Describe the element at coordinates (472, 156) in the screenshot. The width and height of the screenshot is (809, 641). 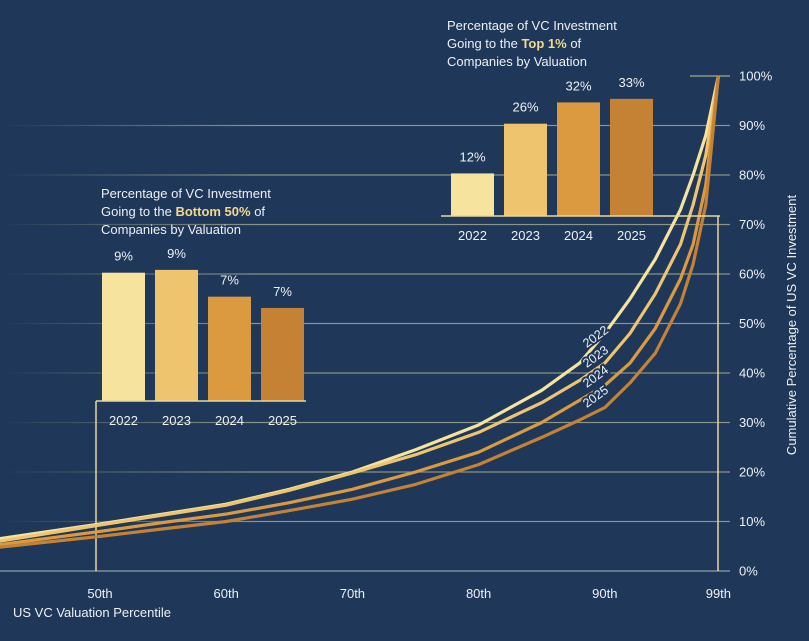
I see `bar-value-label: 12%` at that location.